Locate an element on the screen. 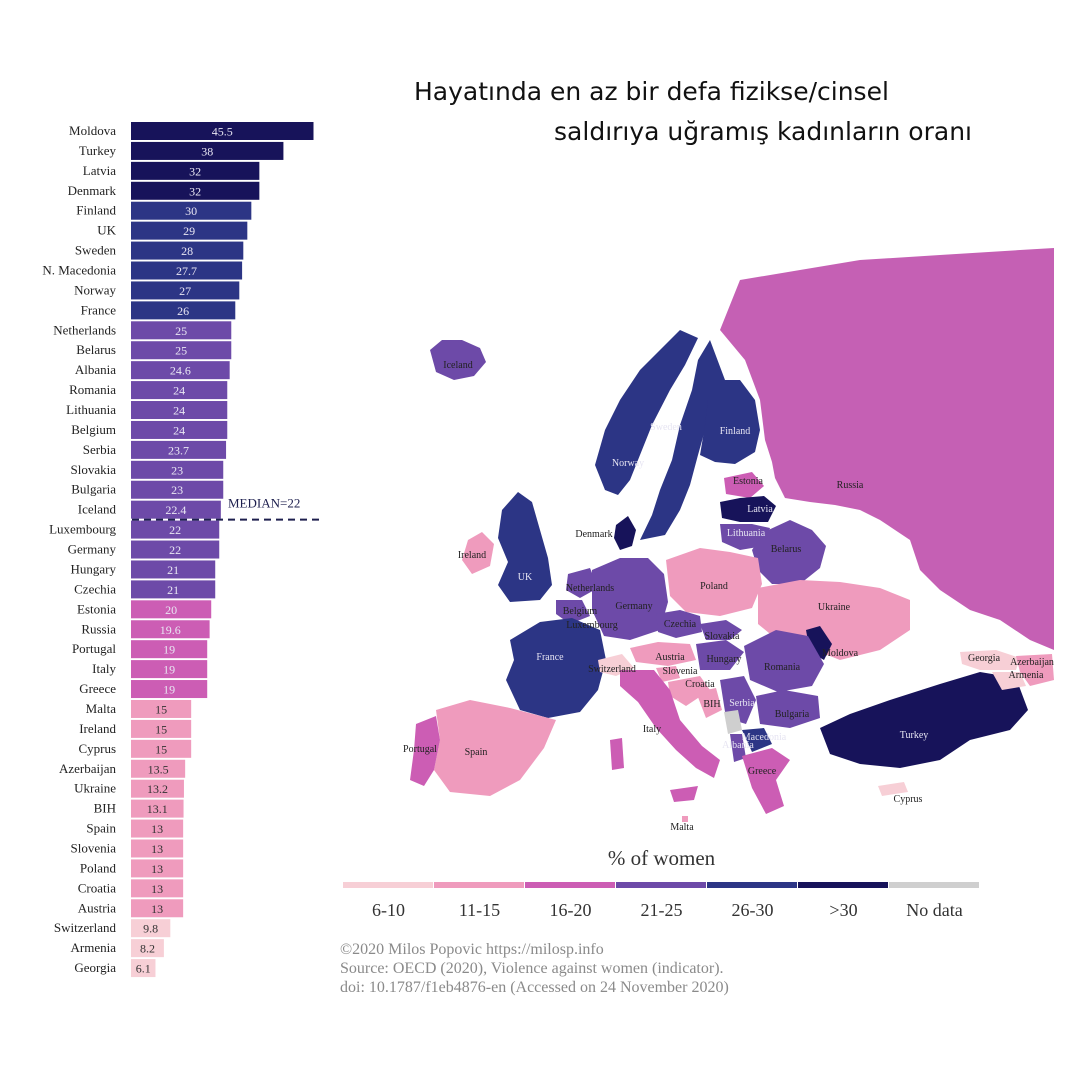 The image size is (1080, 1080). map-region-slovenia is located at coordinates (668, 674).